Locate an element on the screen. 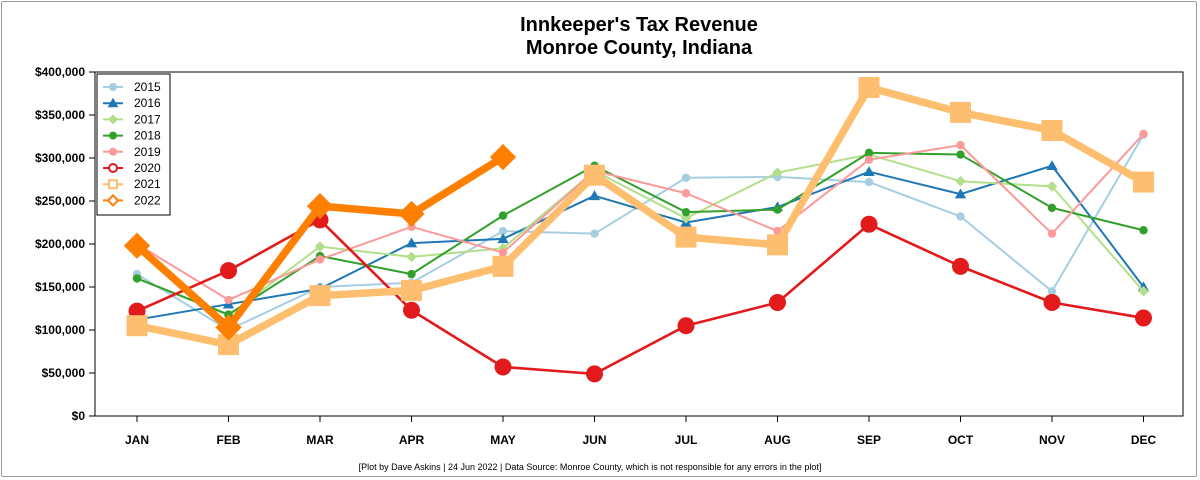 This screenshot has height=480, width=1200. legend-entry-2019: 2019 is located at coordinates (132, 152).